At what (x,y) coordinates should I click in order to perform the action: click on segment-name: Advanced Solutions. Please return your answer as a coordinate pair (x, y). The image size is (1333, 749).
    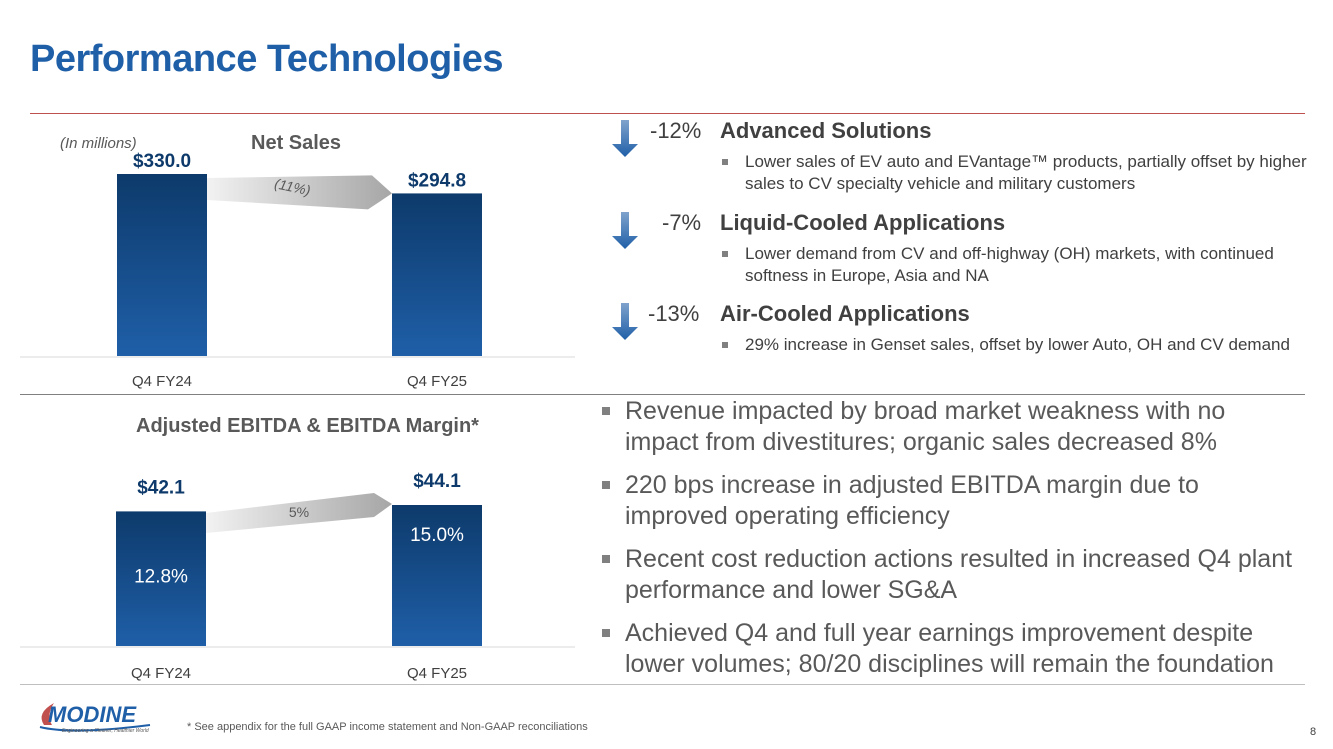
    Looking at the image, I should click on (826, 130).